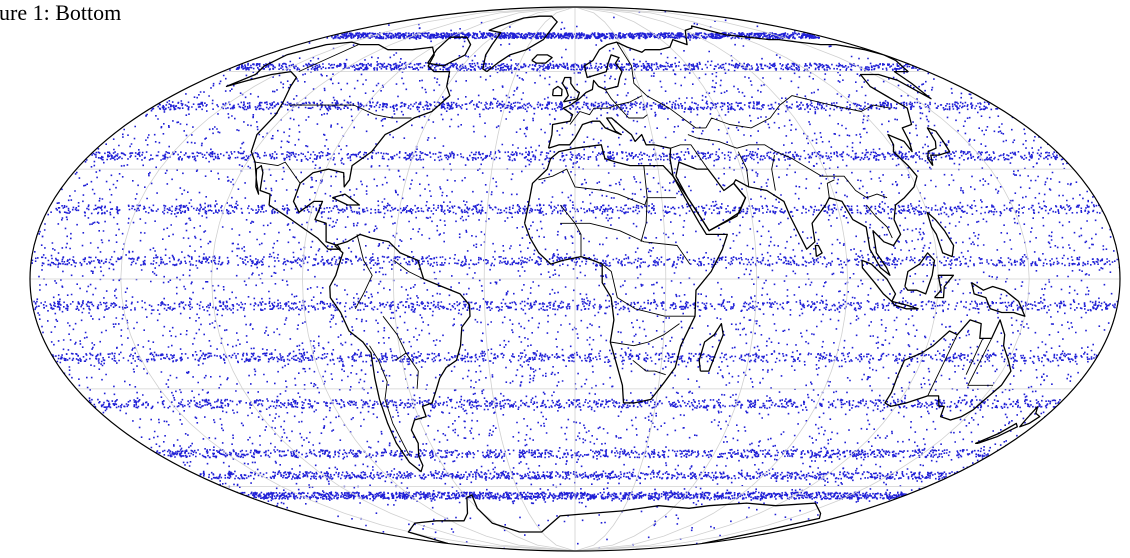 The height and width of the screenshot is (558, 1130). I want to click on coastline-new-guinea, so click(998, 299).